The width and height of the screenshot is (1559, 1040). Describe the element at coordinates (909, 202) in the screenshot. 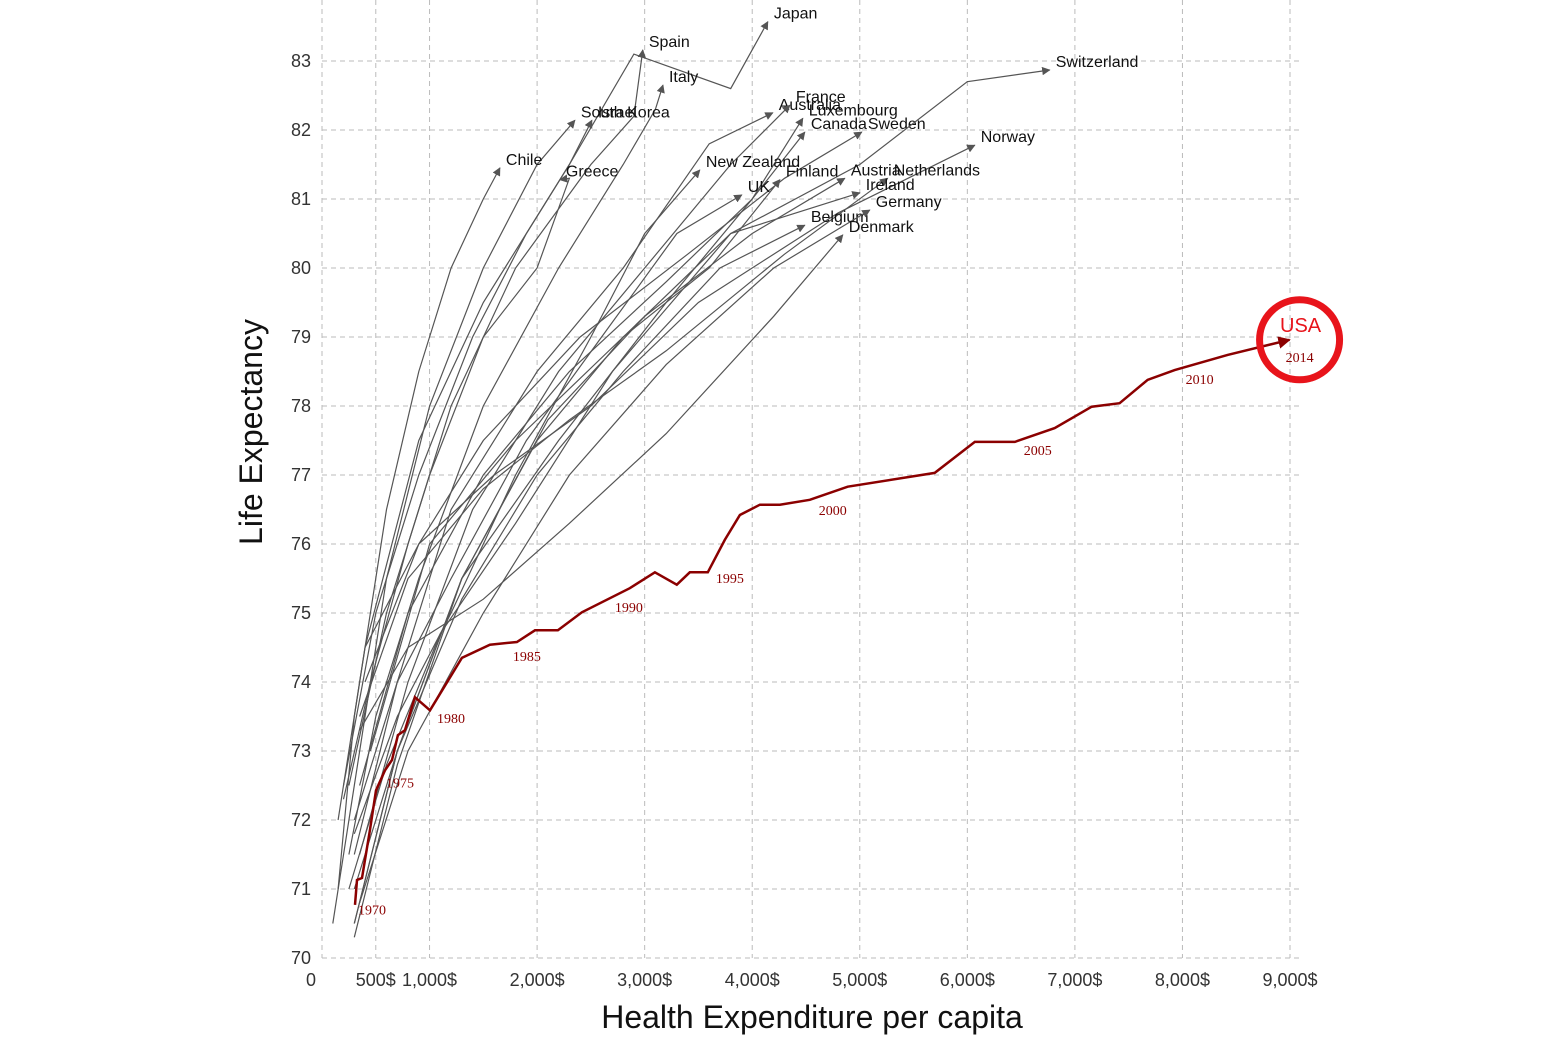

I see `series-label: Germany` at that location.